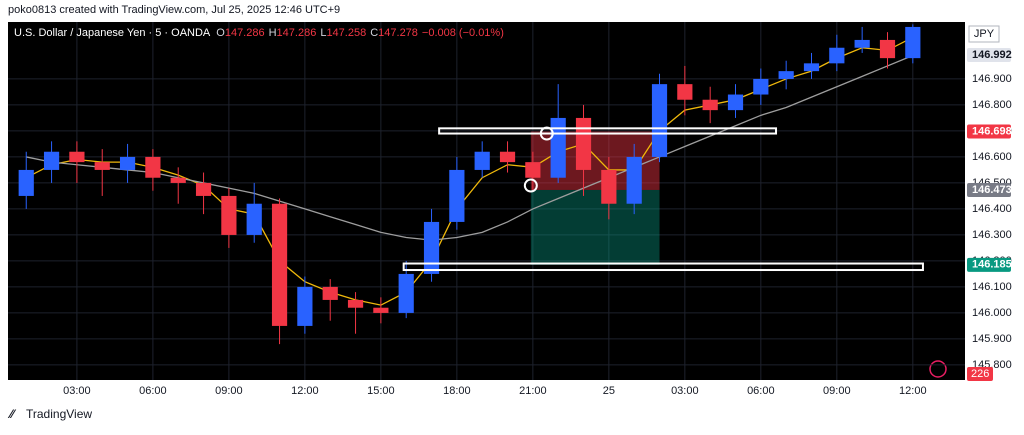 Image resolution: width=1024 pixels, height=435 pixels. What do you see at coordinates (346, 33) in the screenshot?
I see `quote-value: 147.258` at bounding box center [346, 33].